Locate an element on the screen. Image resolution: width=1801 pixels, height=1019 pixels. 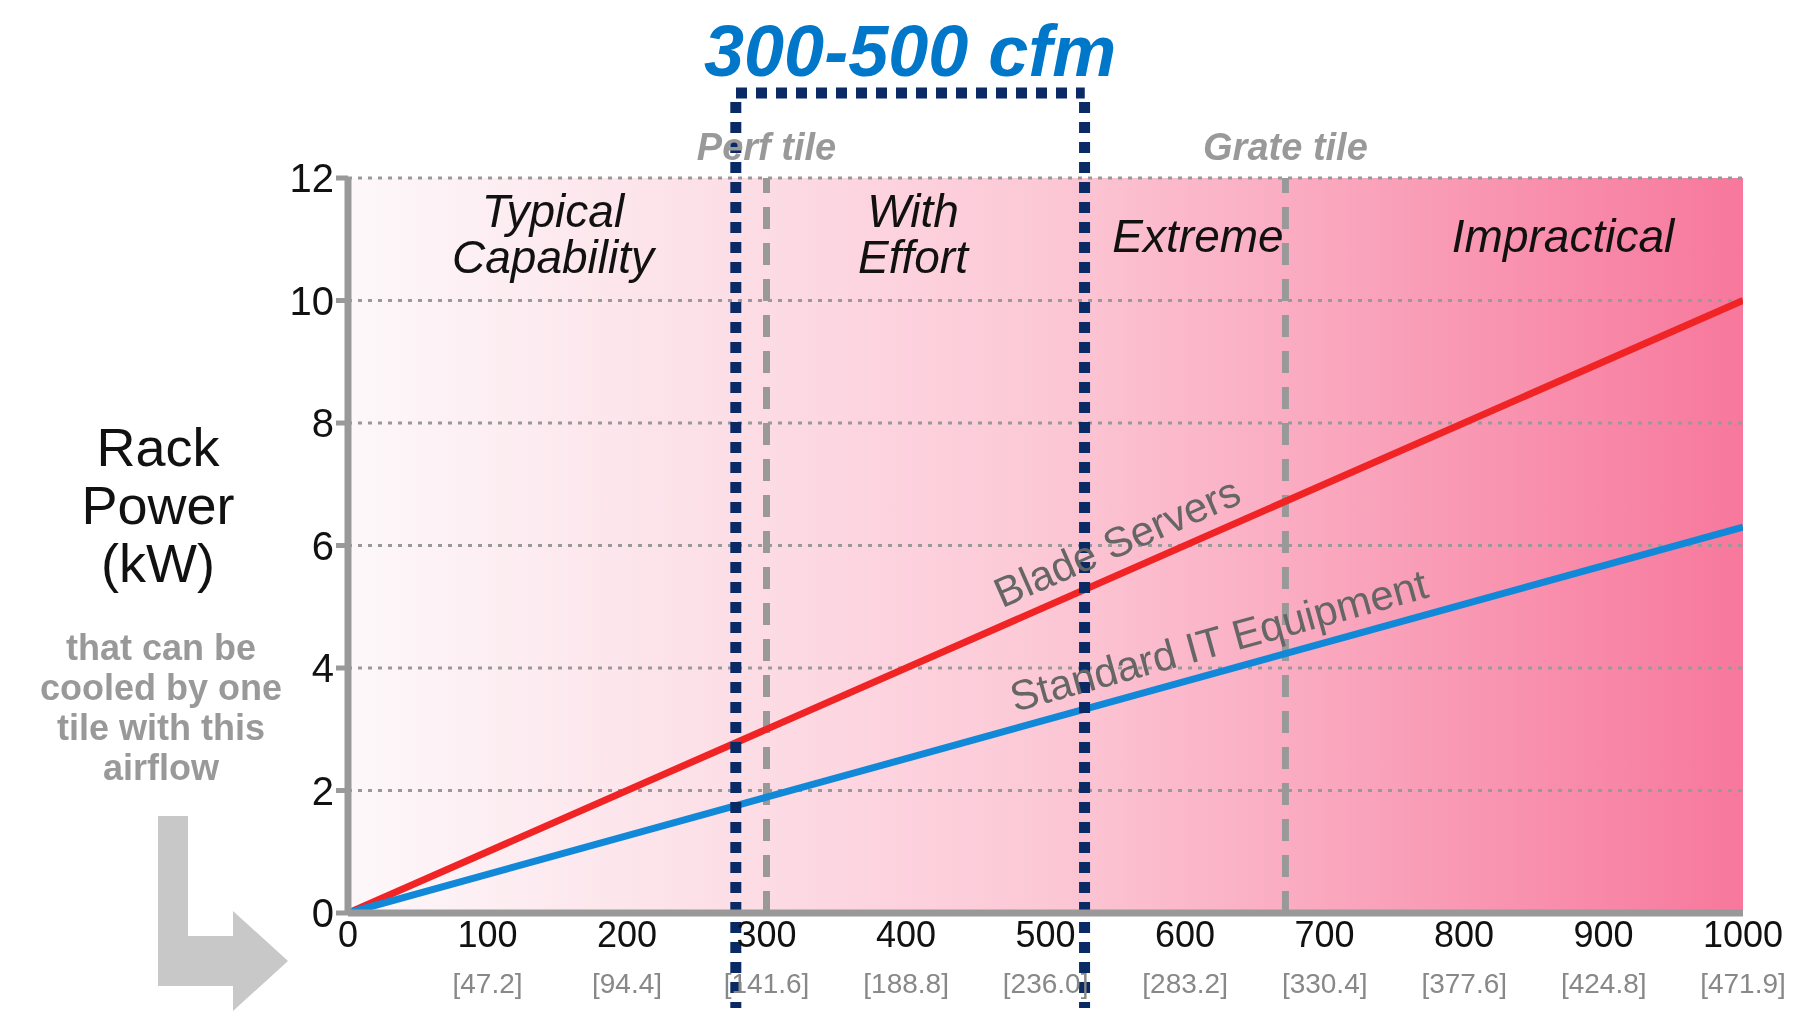
x-tick-label: 300 is located at coordinates (766, 934).